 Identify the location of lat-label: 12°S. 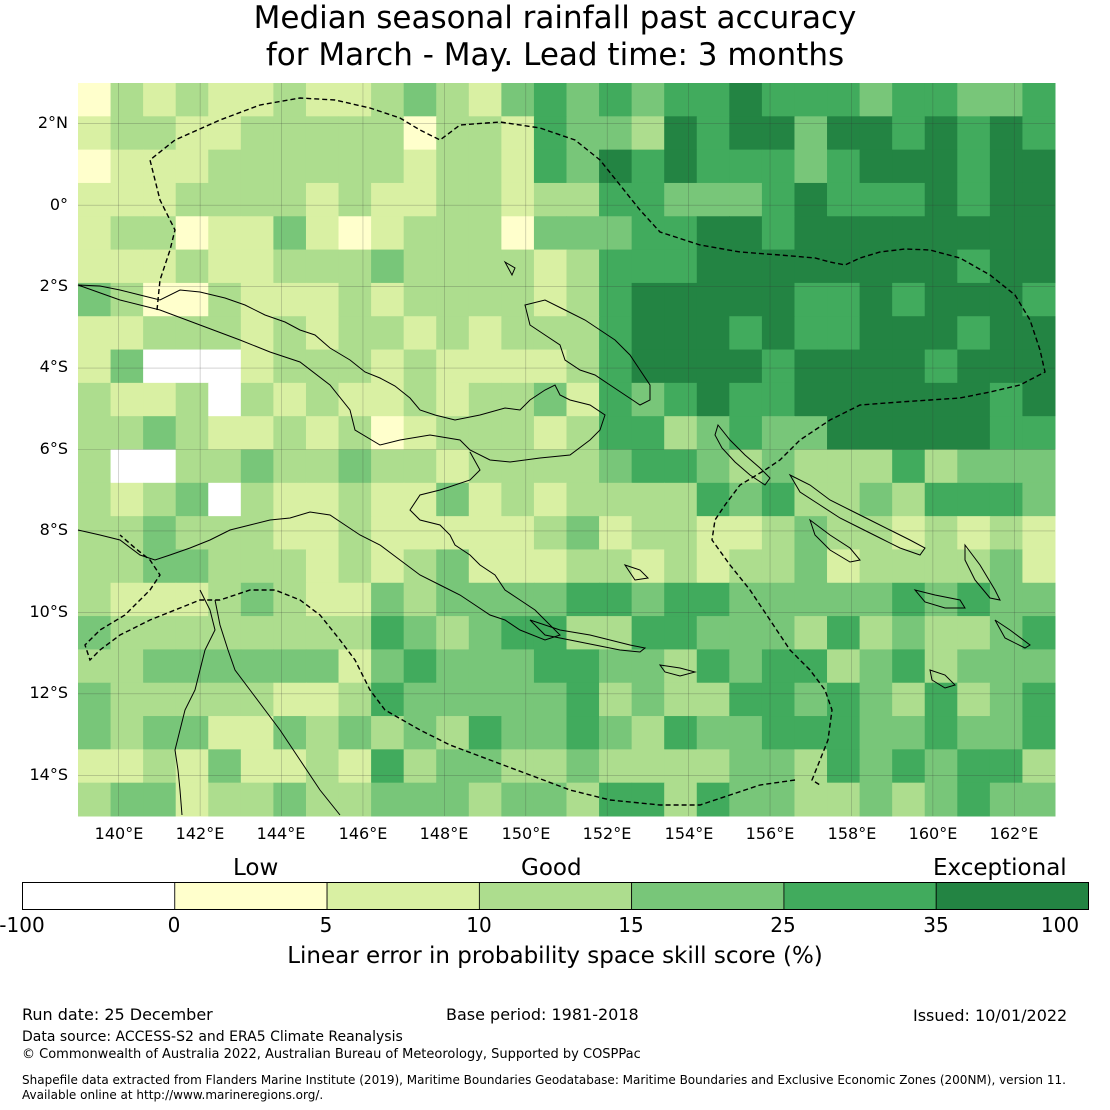
(48, 692).